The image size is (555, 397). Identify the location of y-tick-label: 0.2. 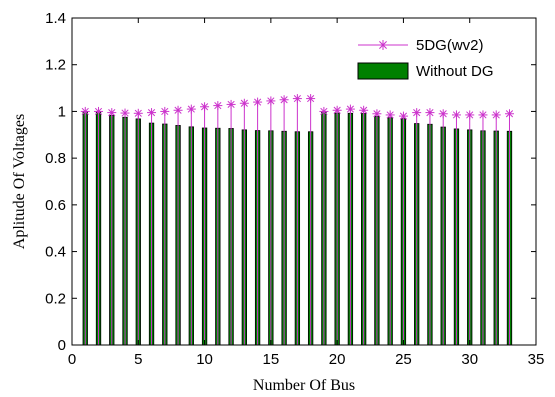
(55, 298).